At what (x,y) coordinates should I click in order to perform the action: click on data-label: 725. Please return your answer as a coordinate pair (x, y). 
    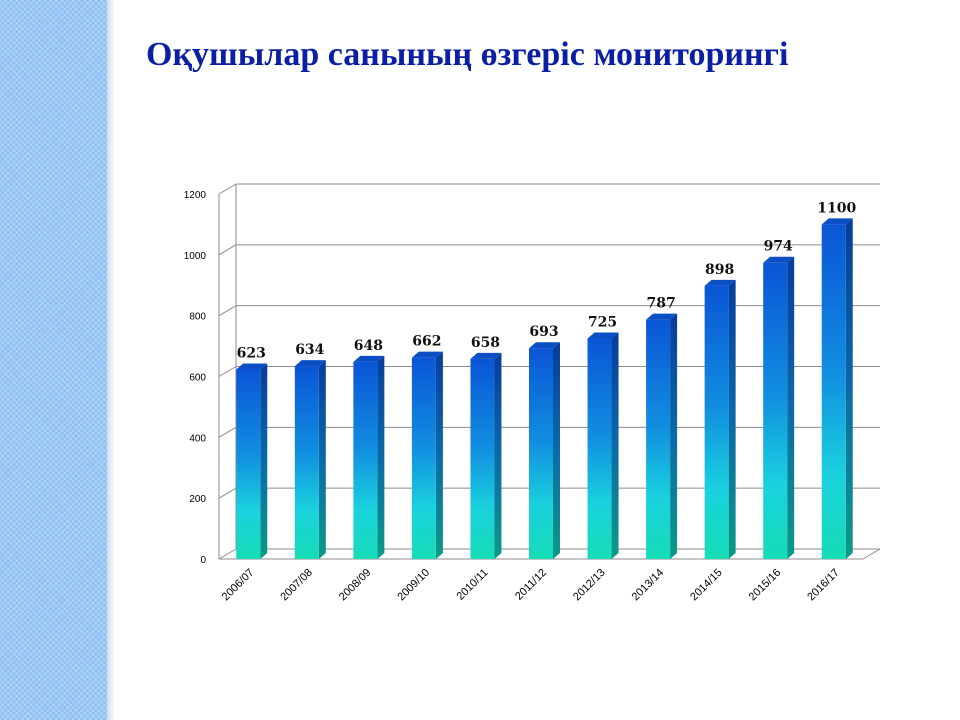
    Looking at the image, I should click on (602, 322).